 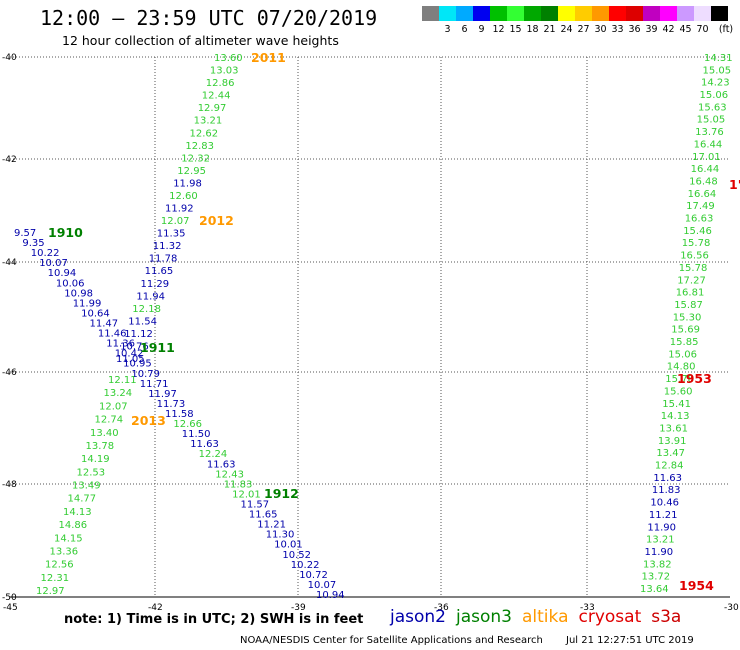 What do you see at coordinates (171, 404) in the screenshot?
I see `wave-height-value: 11.73` at bounding box center [171, 404].